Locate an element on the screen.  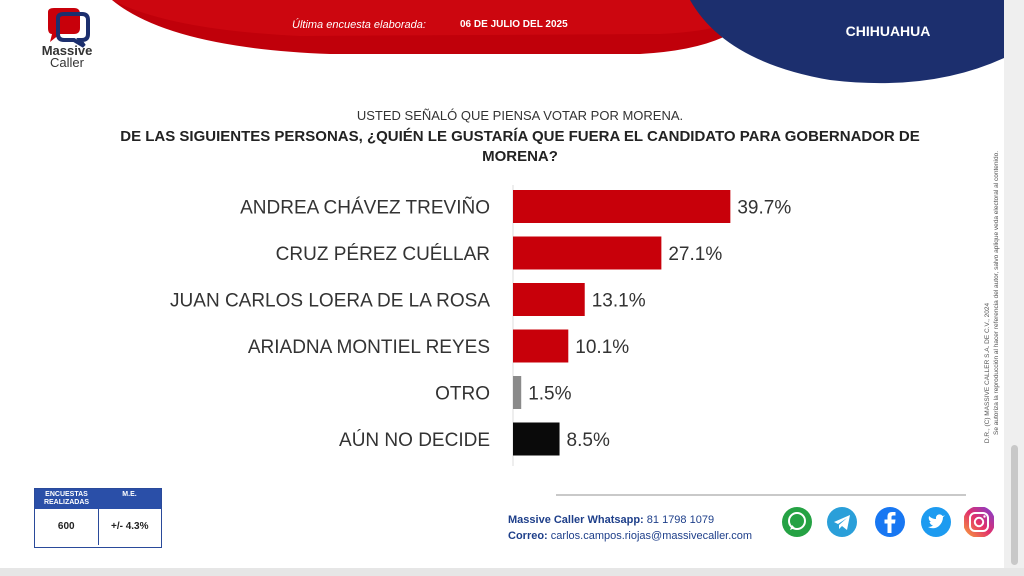
frame-edge is located at coordinates (1014, 288).